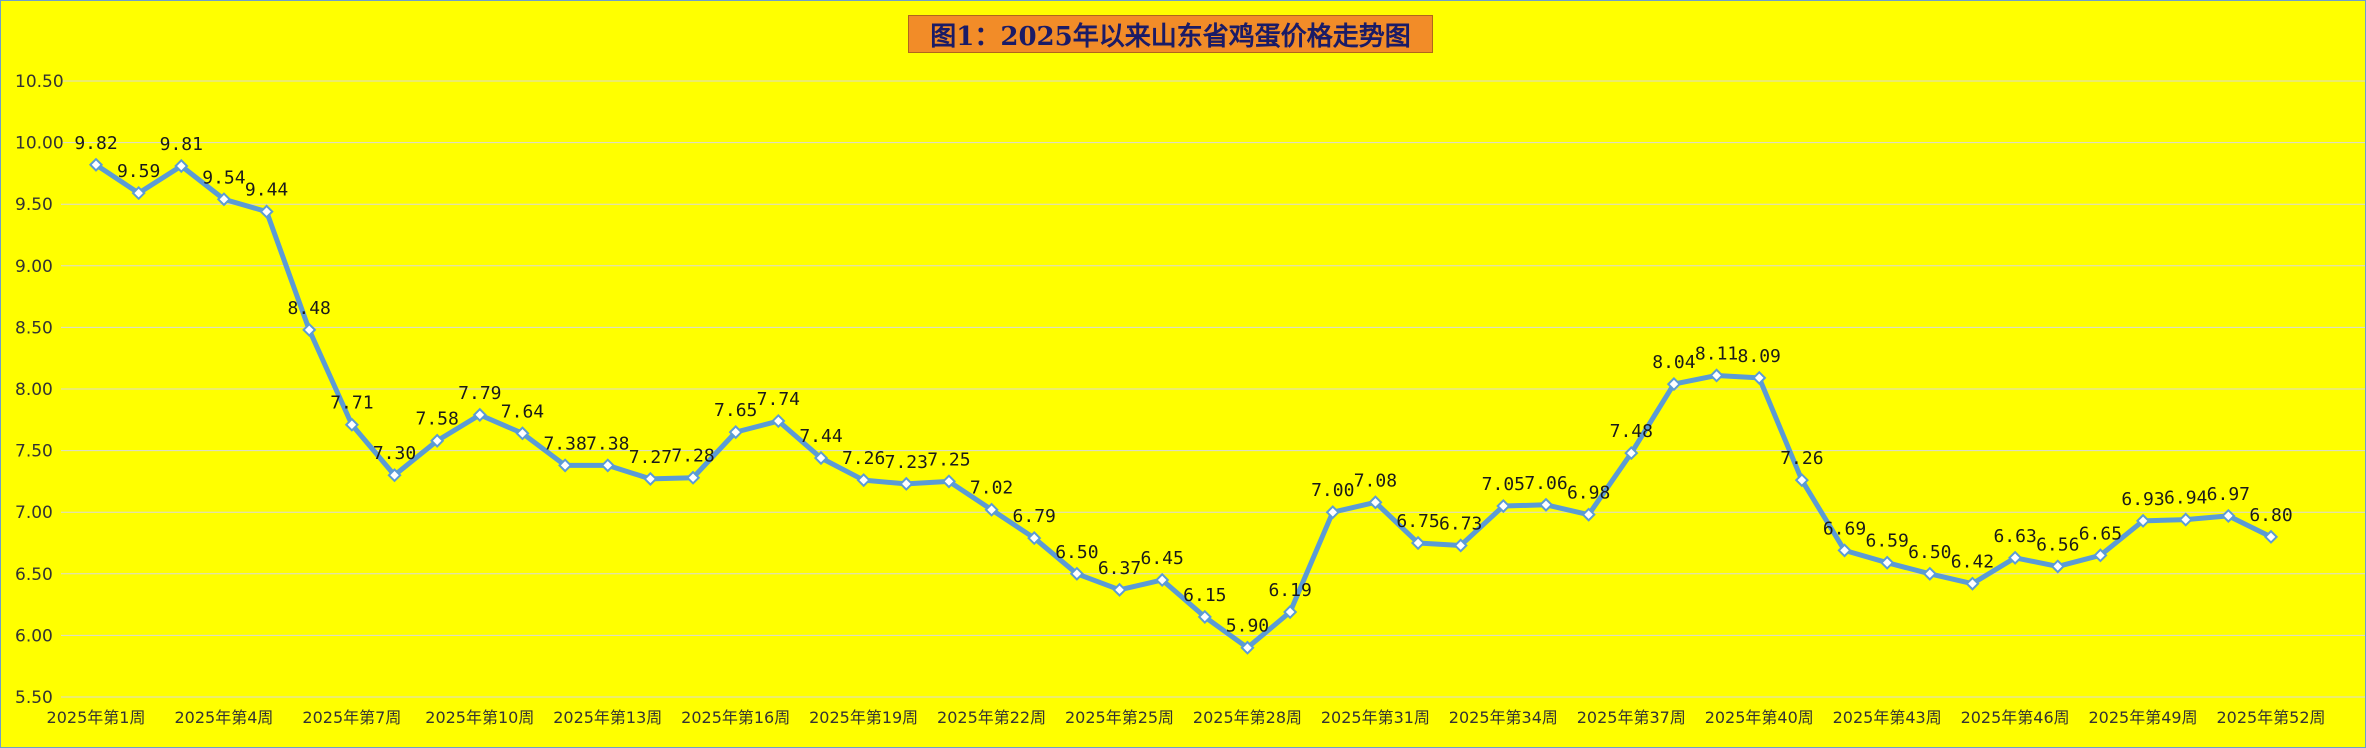 The height and width of the screenshot is (748, 2366). Describe the element at coordinates (2015, 717) in the screenshot. I see `x-tick-label: 2025年第46周` at that location.